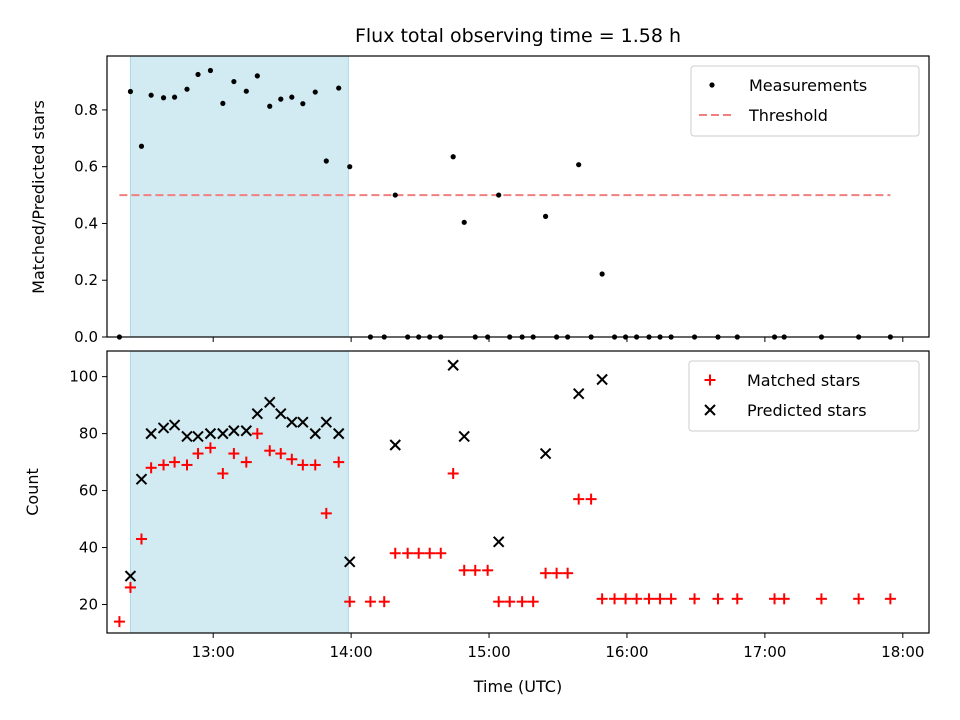 Image resolution: width=960 pixels, height=720 pixels. What do you see at coordinates (902, 652) in the screenshot?
I see `x-tick-label: 18:00` at bounding box center [902, 652].